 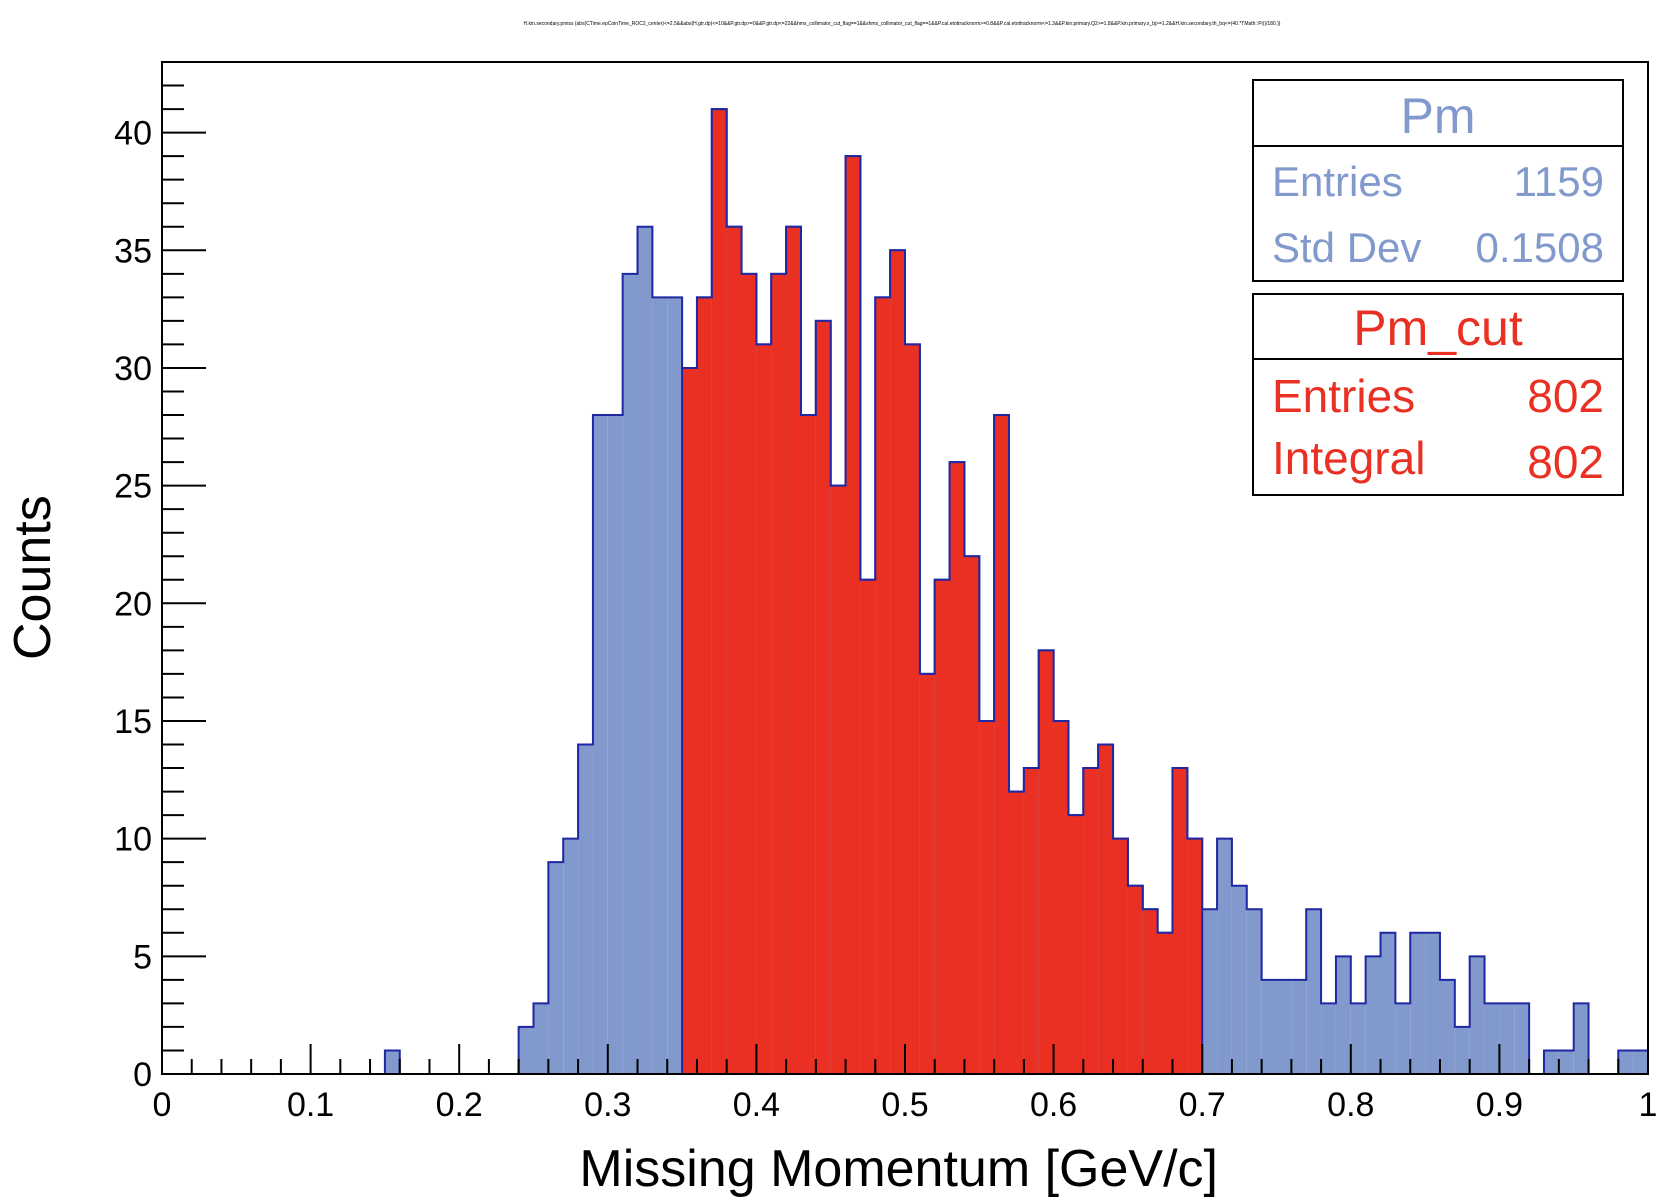 What do you see at coordinates (1540, 247) in the screenshot?
I see `stats-value-stddev: 0.1508` at bounding box center [1540, 247].